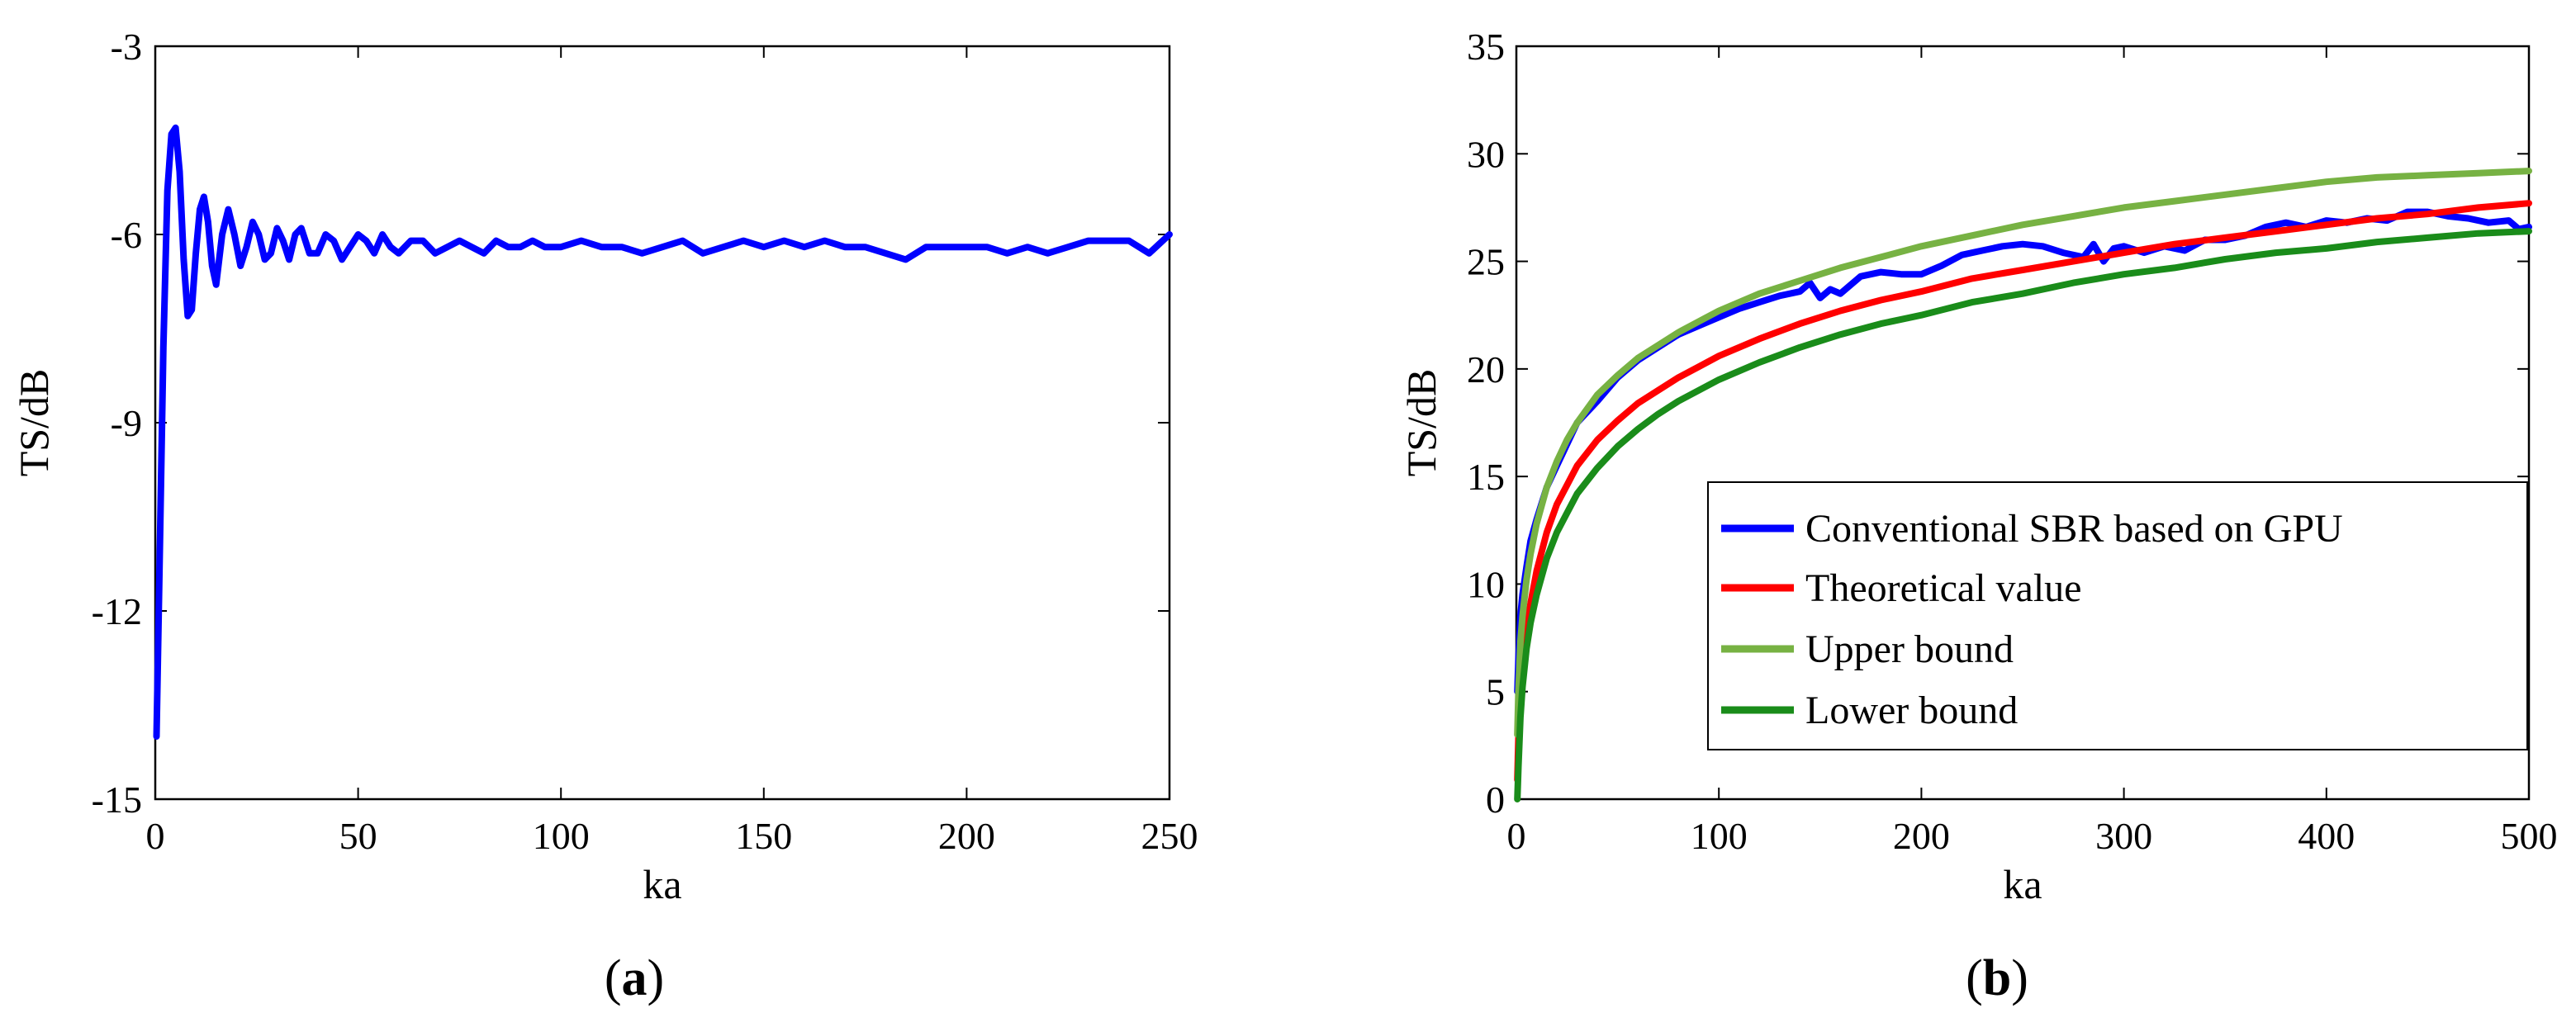 Image resolution: width=2576 pixels, height=1013 pixels. Describe the element at coordinates (2022, 884) in the screenshot. I see `panel-b-x-axis-label: ka` at that location.